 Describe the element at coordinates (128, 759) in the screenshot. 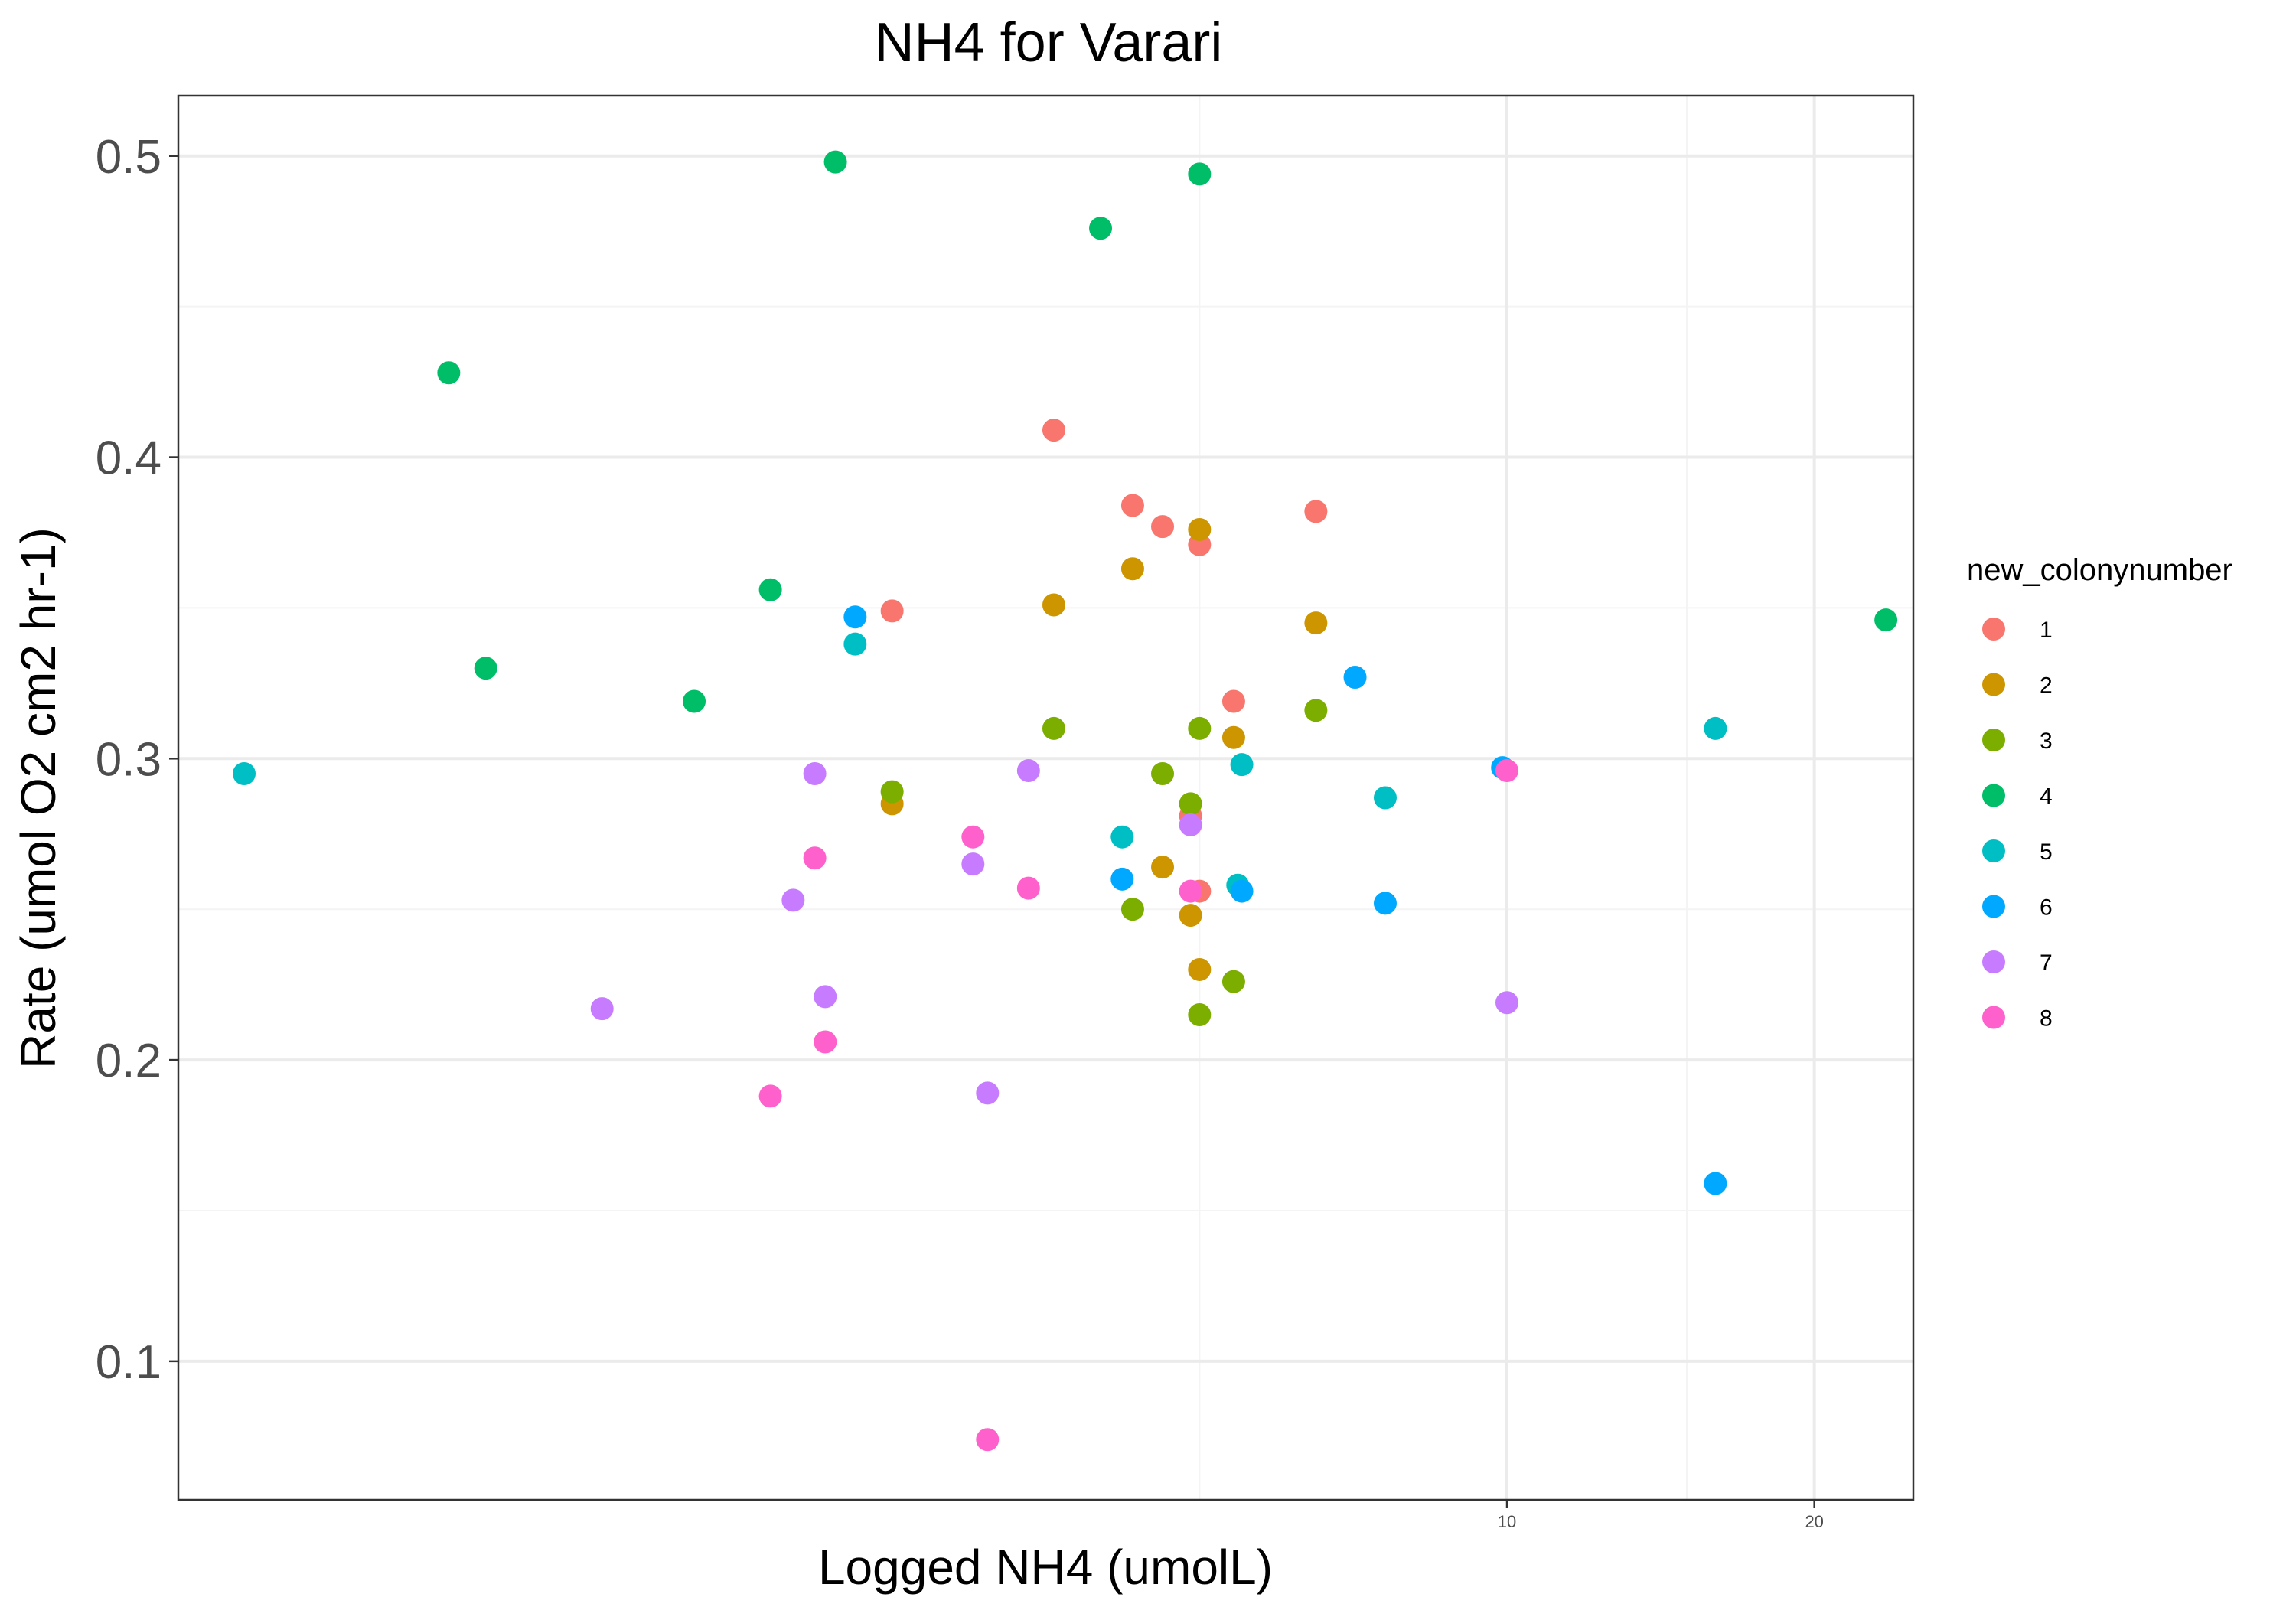

I see `y-tick-label: 0.3` at that location.